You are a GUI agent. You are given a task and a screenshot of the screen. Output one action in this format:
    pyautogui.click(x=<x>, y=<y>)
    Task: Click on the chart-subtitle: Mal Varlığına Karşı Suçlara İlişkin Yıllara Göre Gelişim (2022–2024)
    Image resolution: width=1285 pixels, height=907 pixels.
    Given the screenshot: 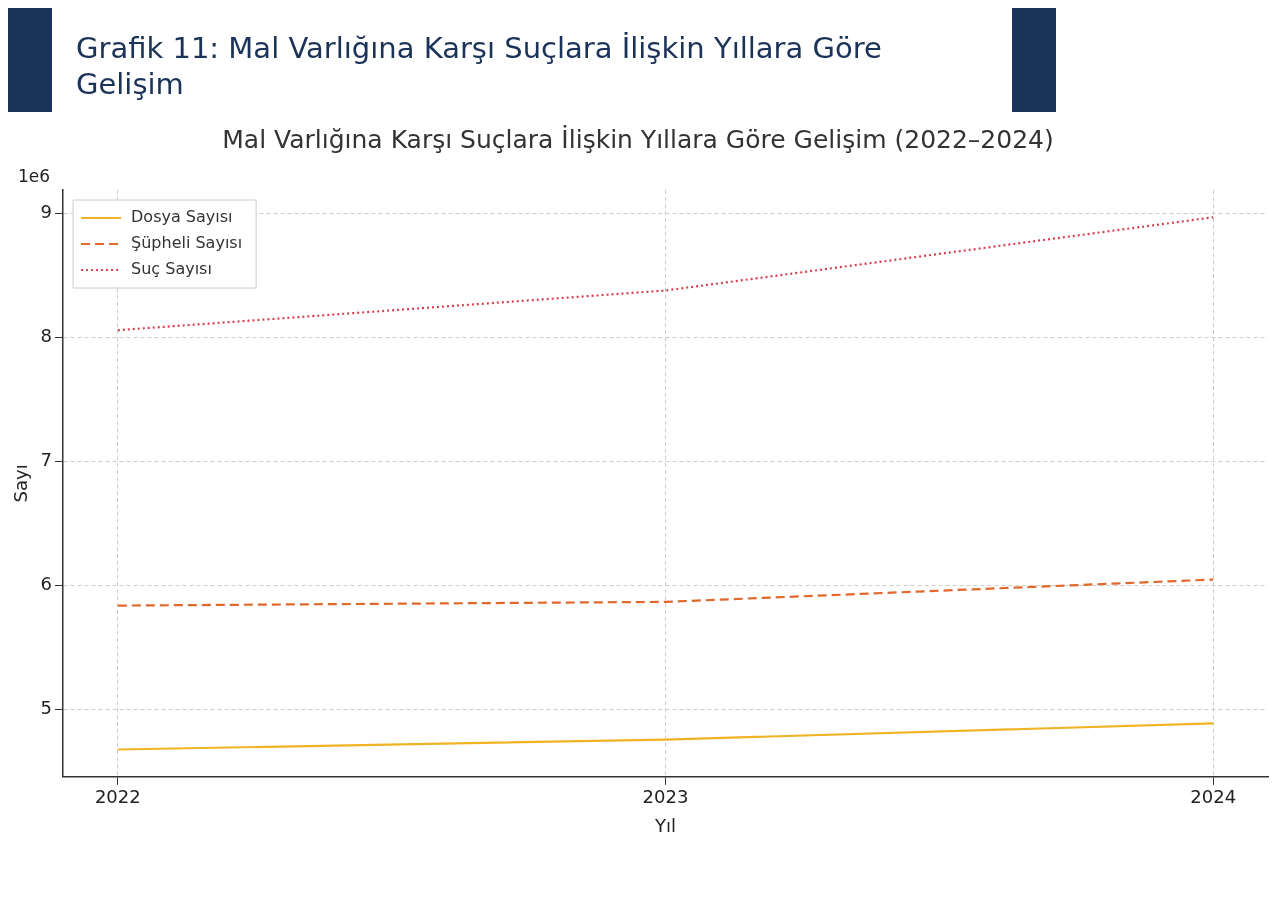 What is the action you would take?
    pyautogui.click(x=638, y=139)
    